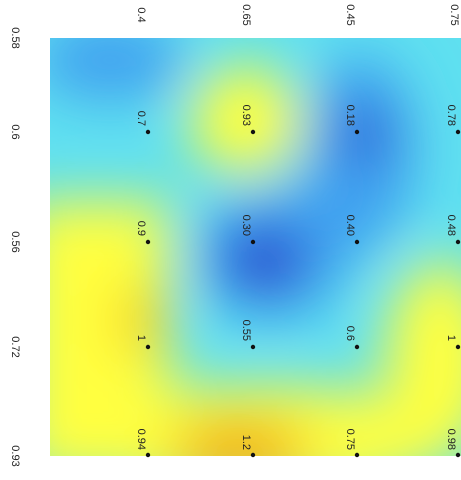  I want to click on data-point-label: 0.9, so click(141, 228).